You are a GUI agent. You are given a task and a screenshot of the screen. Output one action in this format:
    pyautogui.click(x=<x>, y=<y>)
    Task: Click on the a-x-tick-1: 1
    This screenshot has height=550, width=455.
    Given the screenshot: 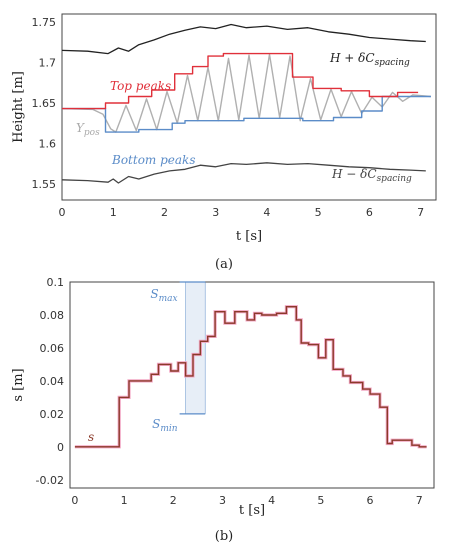 What is the action you would take?
    pyautogui.click(x=113, y=212)
    